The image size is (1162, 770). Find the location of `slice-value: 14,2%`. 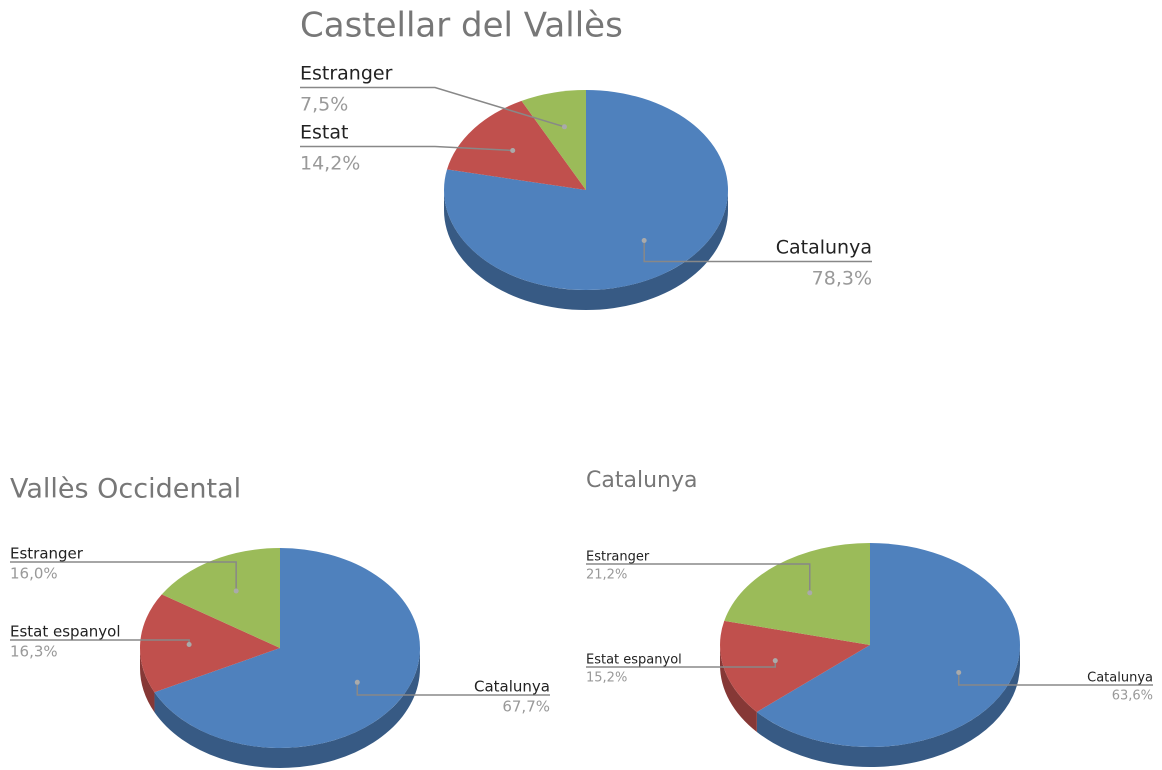

slice-value: 14,2% is located at coordinates (330, 164).